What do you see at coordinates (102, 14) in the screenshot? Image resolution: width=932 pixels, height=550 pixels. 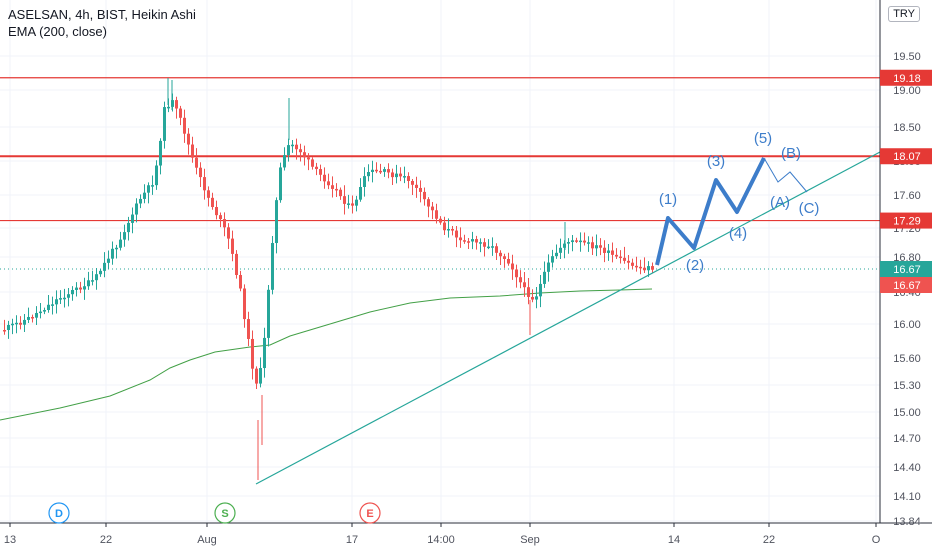 I see `symbol-title: ASELSAN, 4h, BIST, Heikin Ashi` at bounding box center [102, 14].